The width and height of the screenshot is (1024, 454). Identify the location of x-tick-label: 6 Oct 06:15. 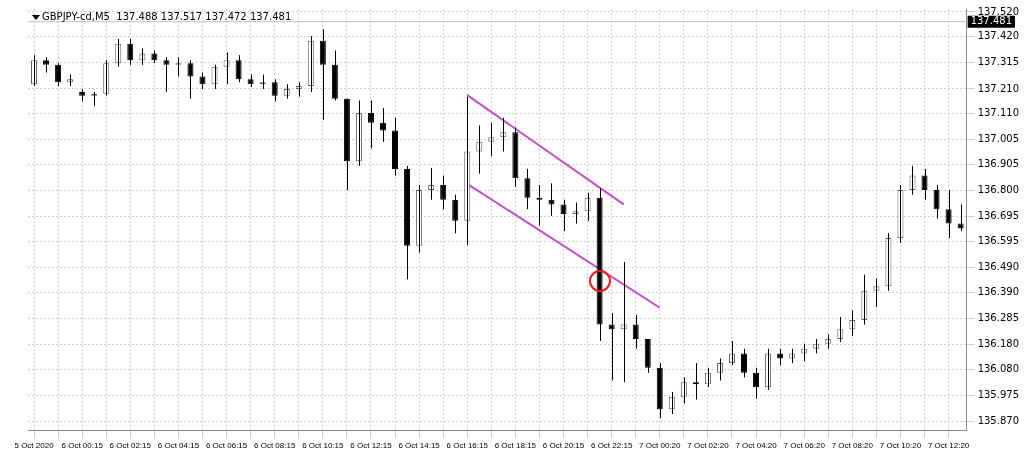
(226, 446).